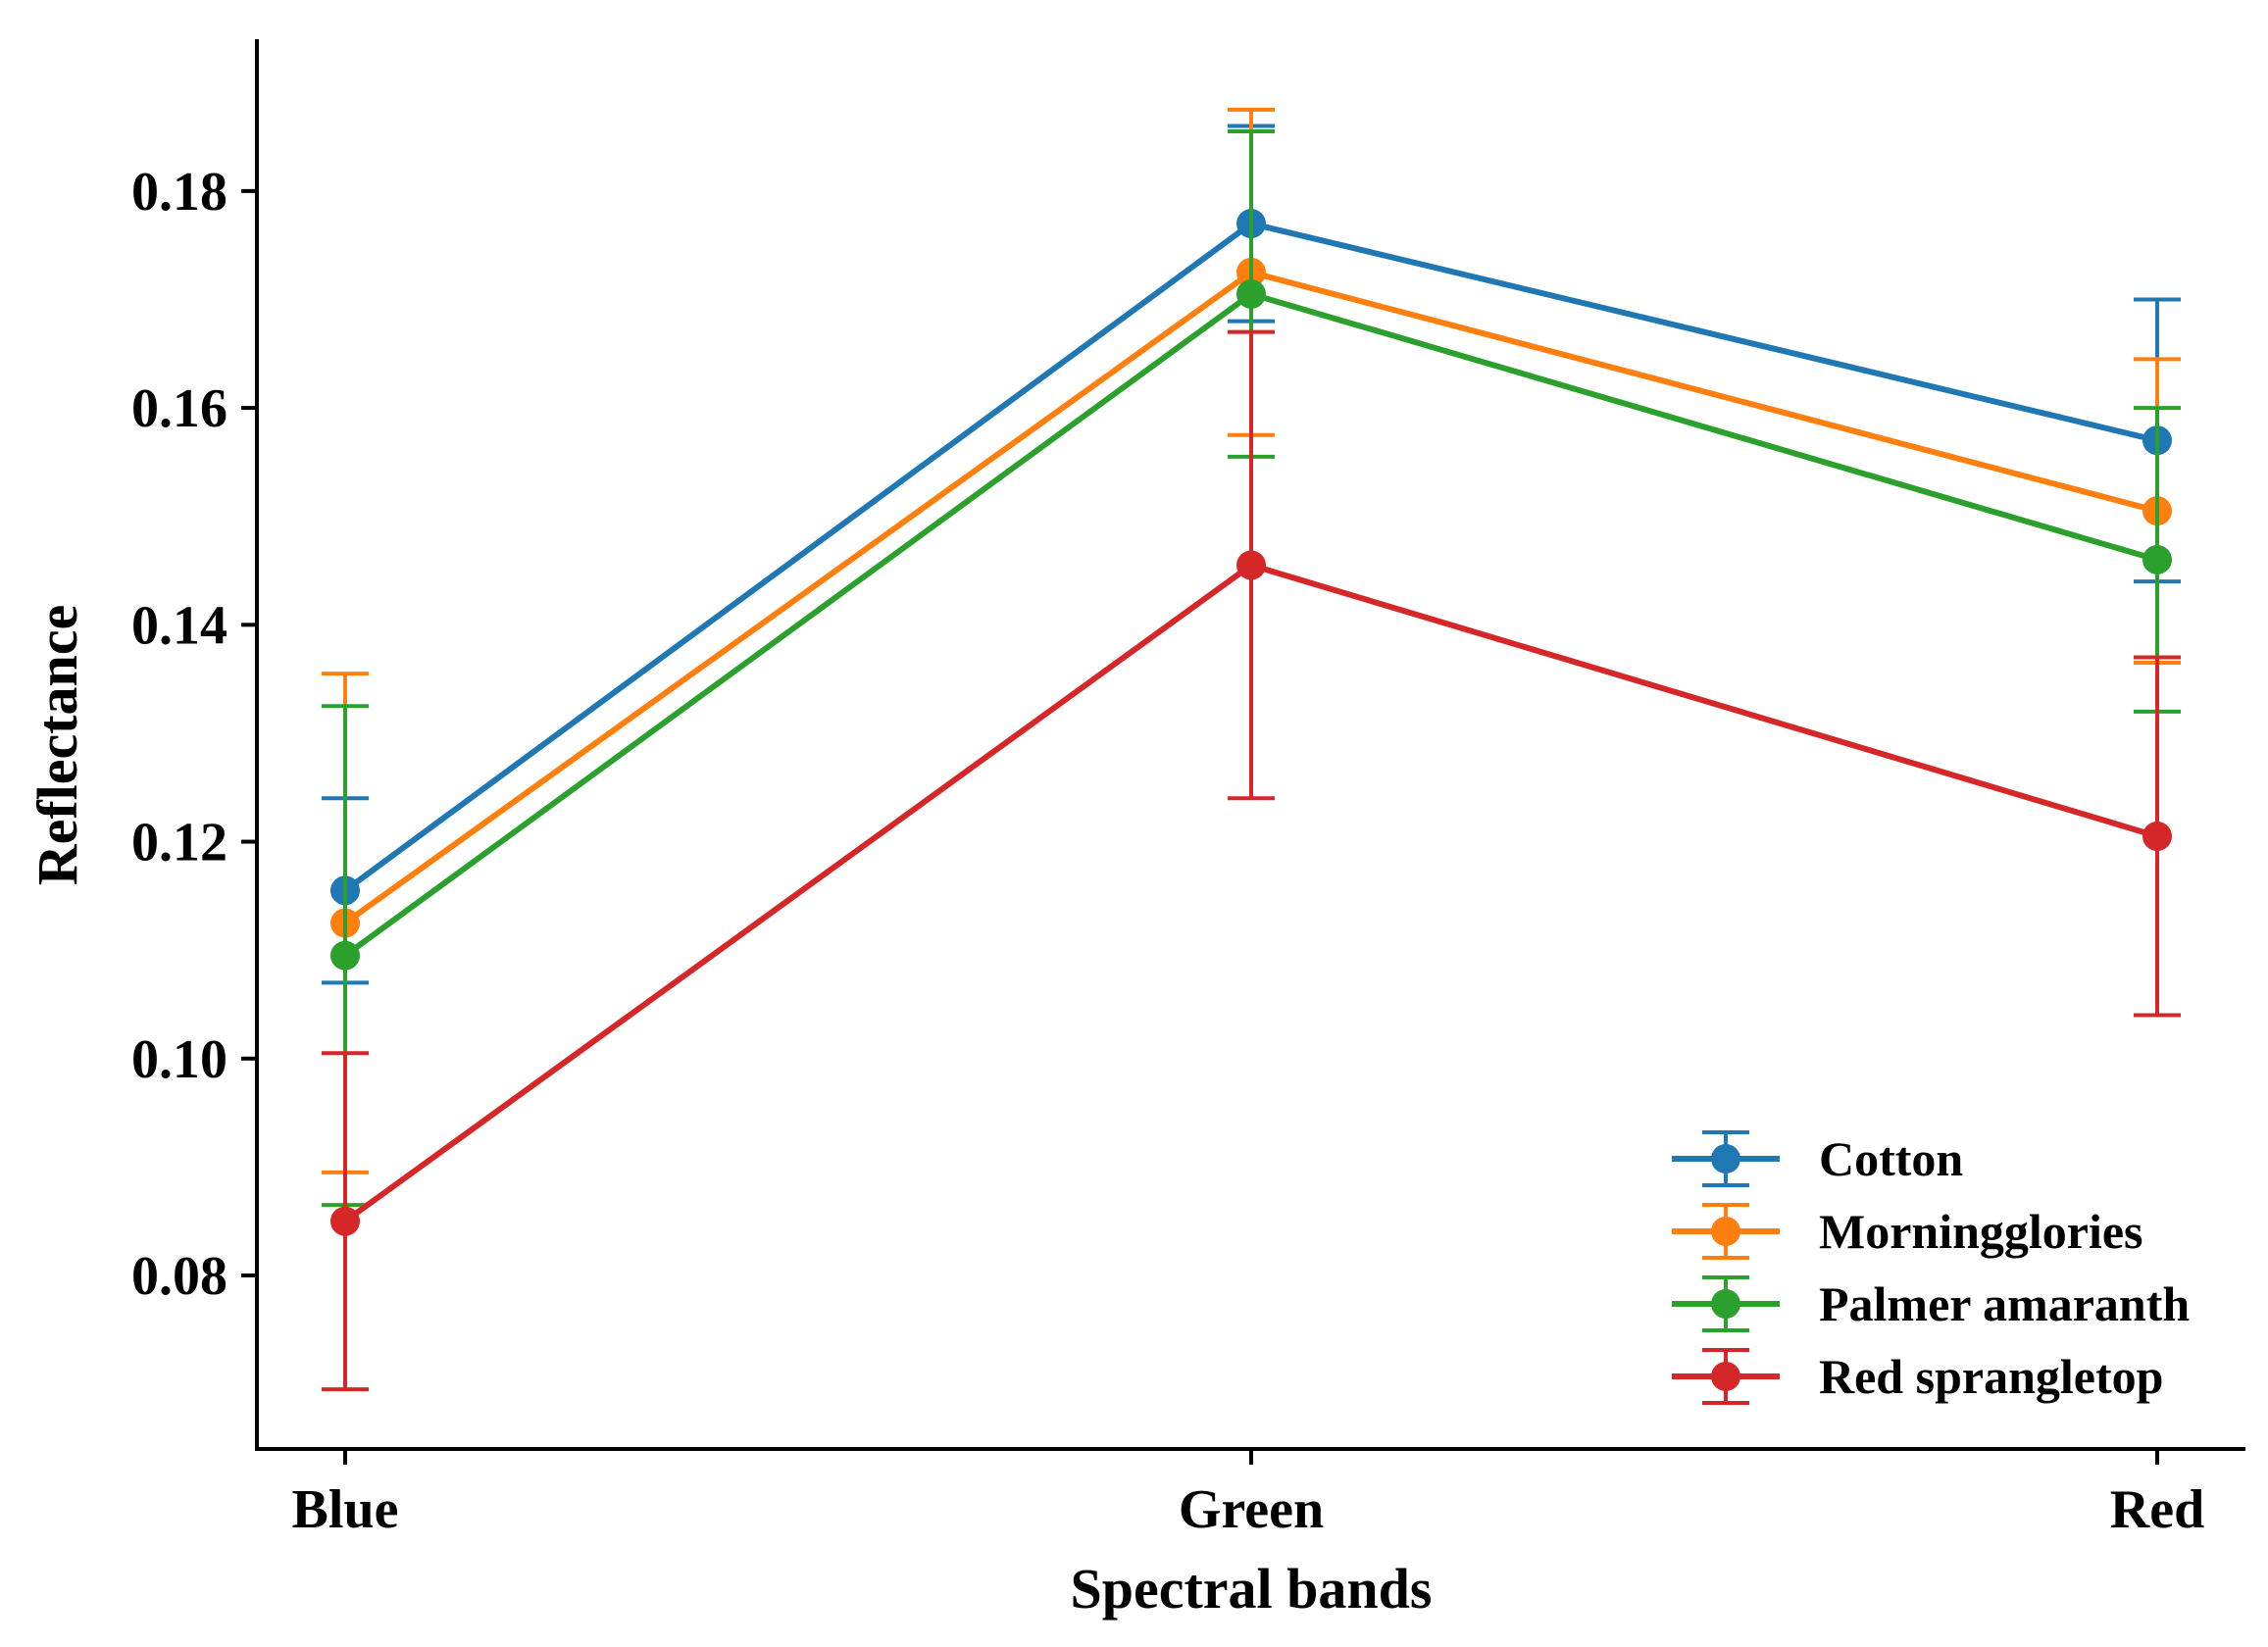 Image resolution: width=2268 pixels, height=1647 pixels. Describe the element at coordinates (179, 408) in the screenshot. I see `y-tick-label: 0.16` at that location.